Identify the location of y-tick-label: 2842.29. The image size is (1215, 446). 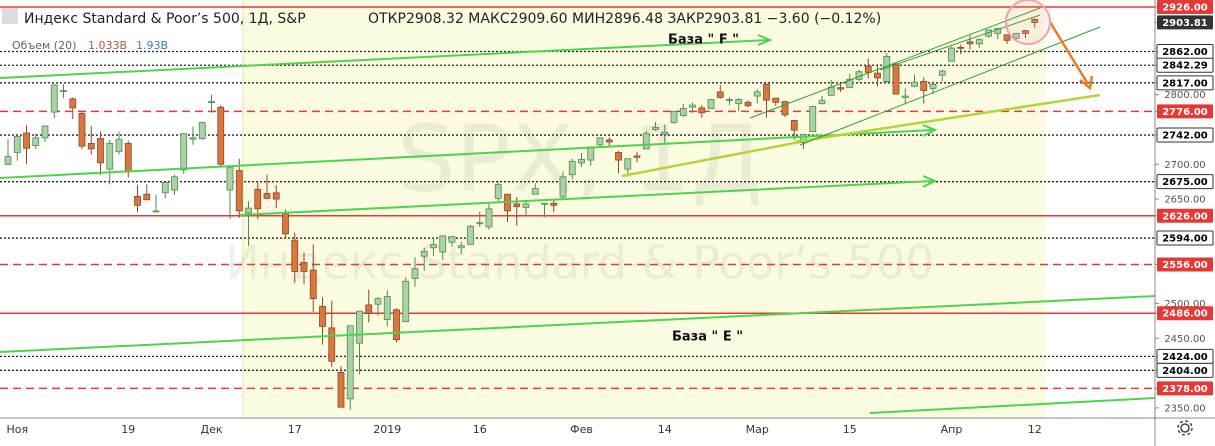
(1185, 66).